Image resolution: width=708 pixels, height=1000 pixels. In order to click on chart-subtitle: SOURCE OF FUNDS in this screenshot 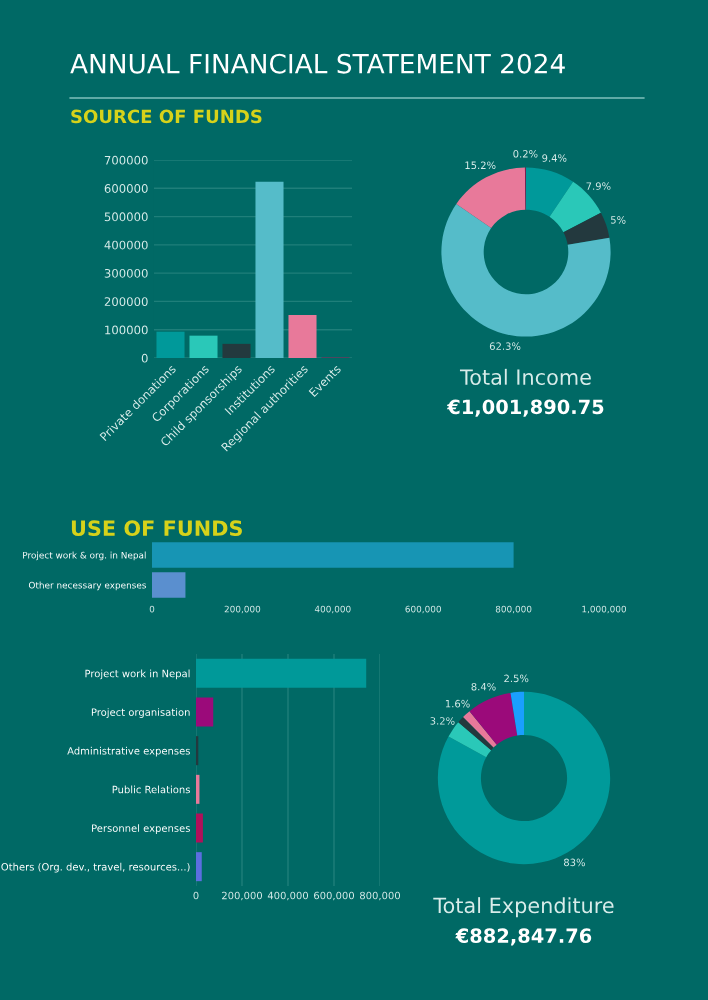, I will do `click(166, 116)`.